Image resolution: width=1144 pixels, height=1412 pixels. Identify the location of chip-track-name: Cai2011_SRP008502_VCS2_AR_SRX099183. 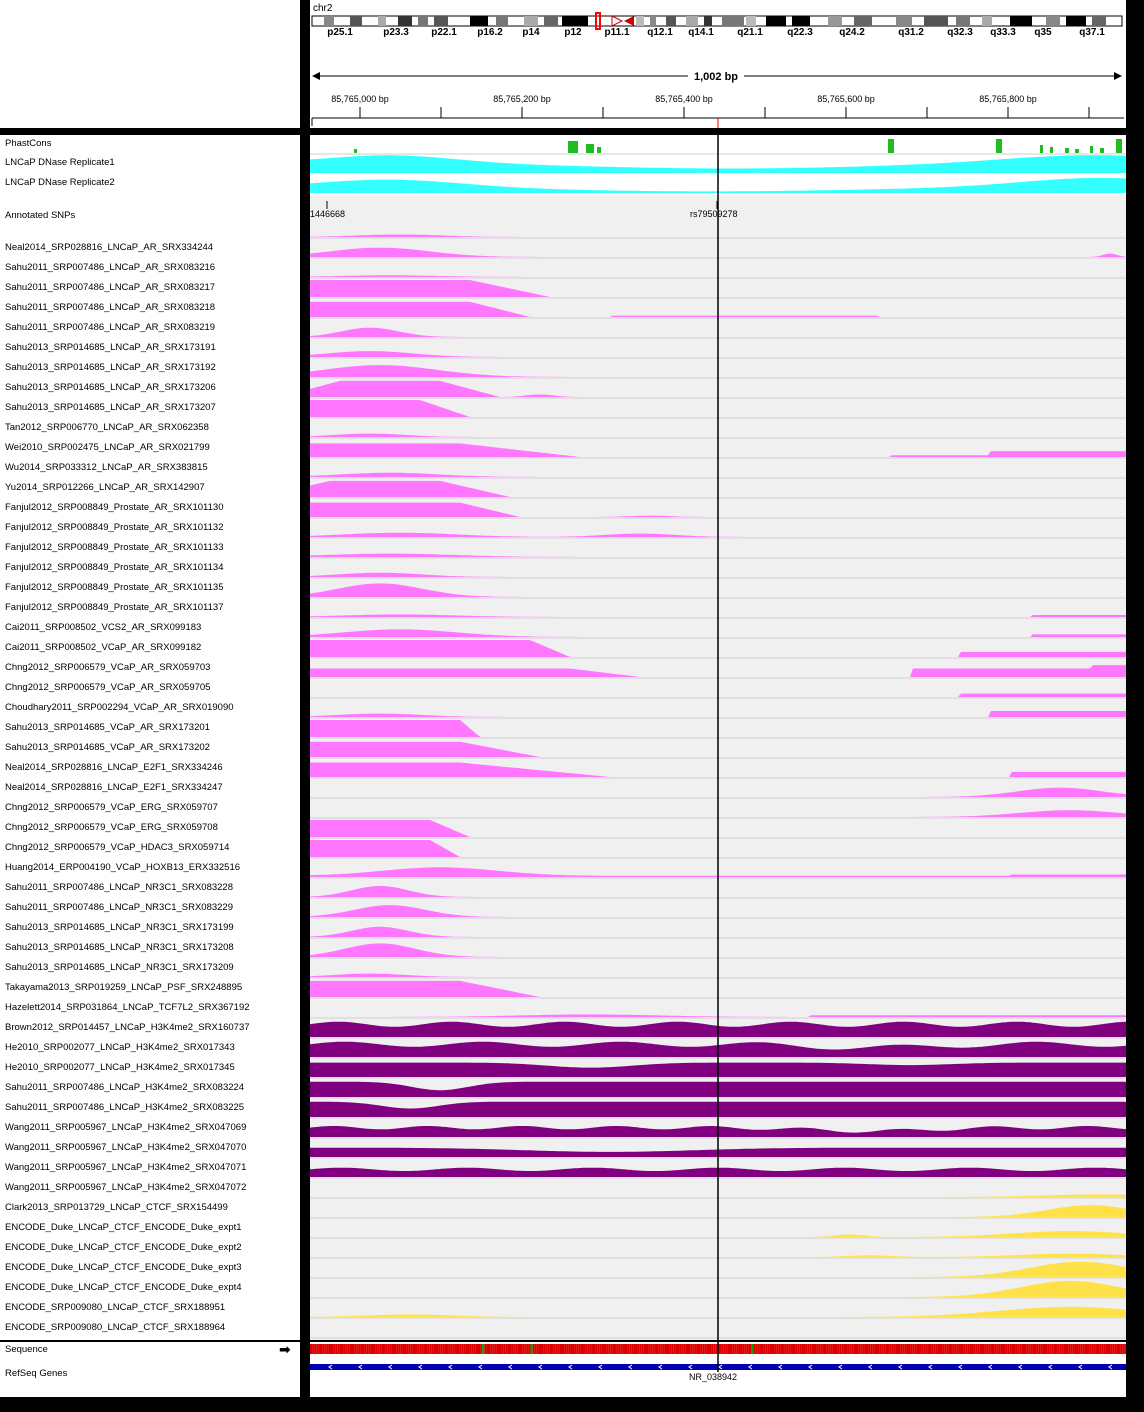
(103, 627).